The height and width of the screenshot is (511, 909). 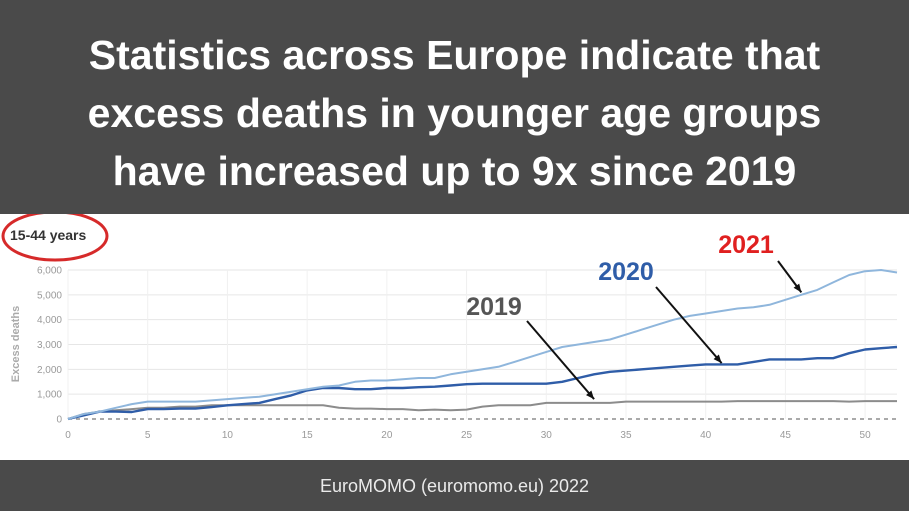 What do you see at coordinates (482, 410) in the screenshot?
I see `series-line-2019` at bounding box center [482, 410].